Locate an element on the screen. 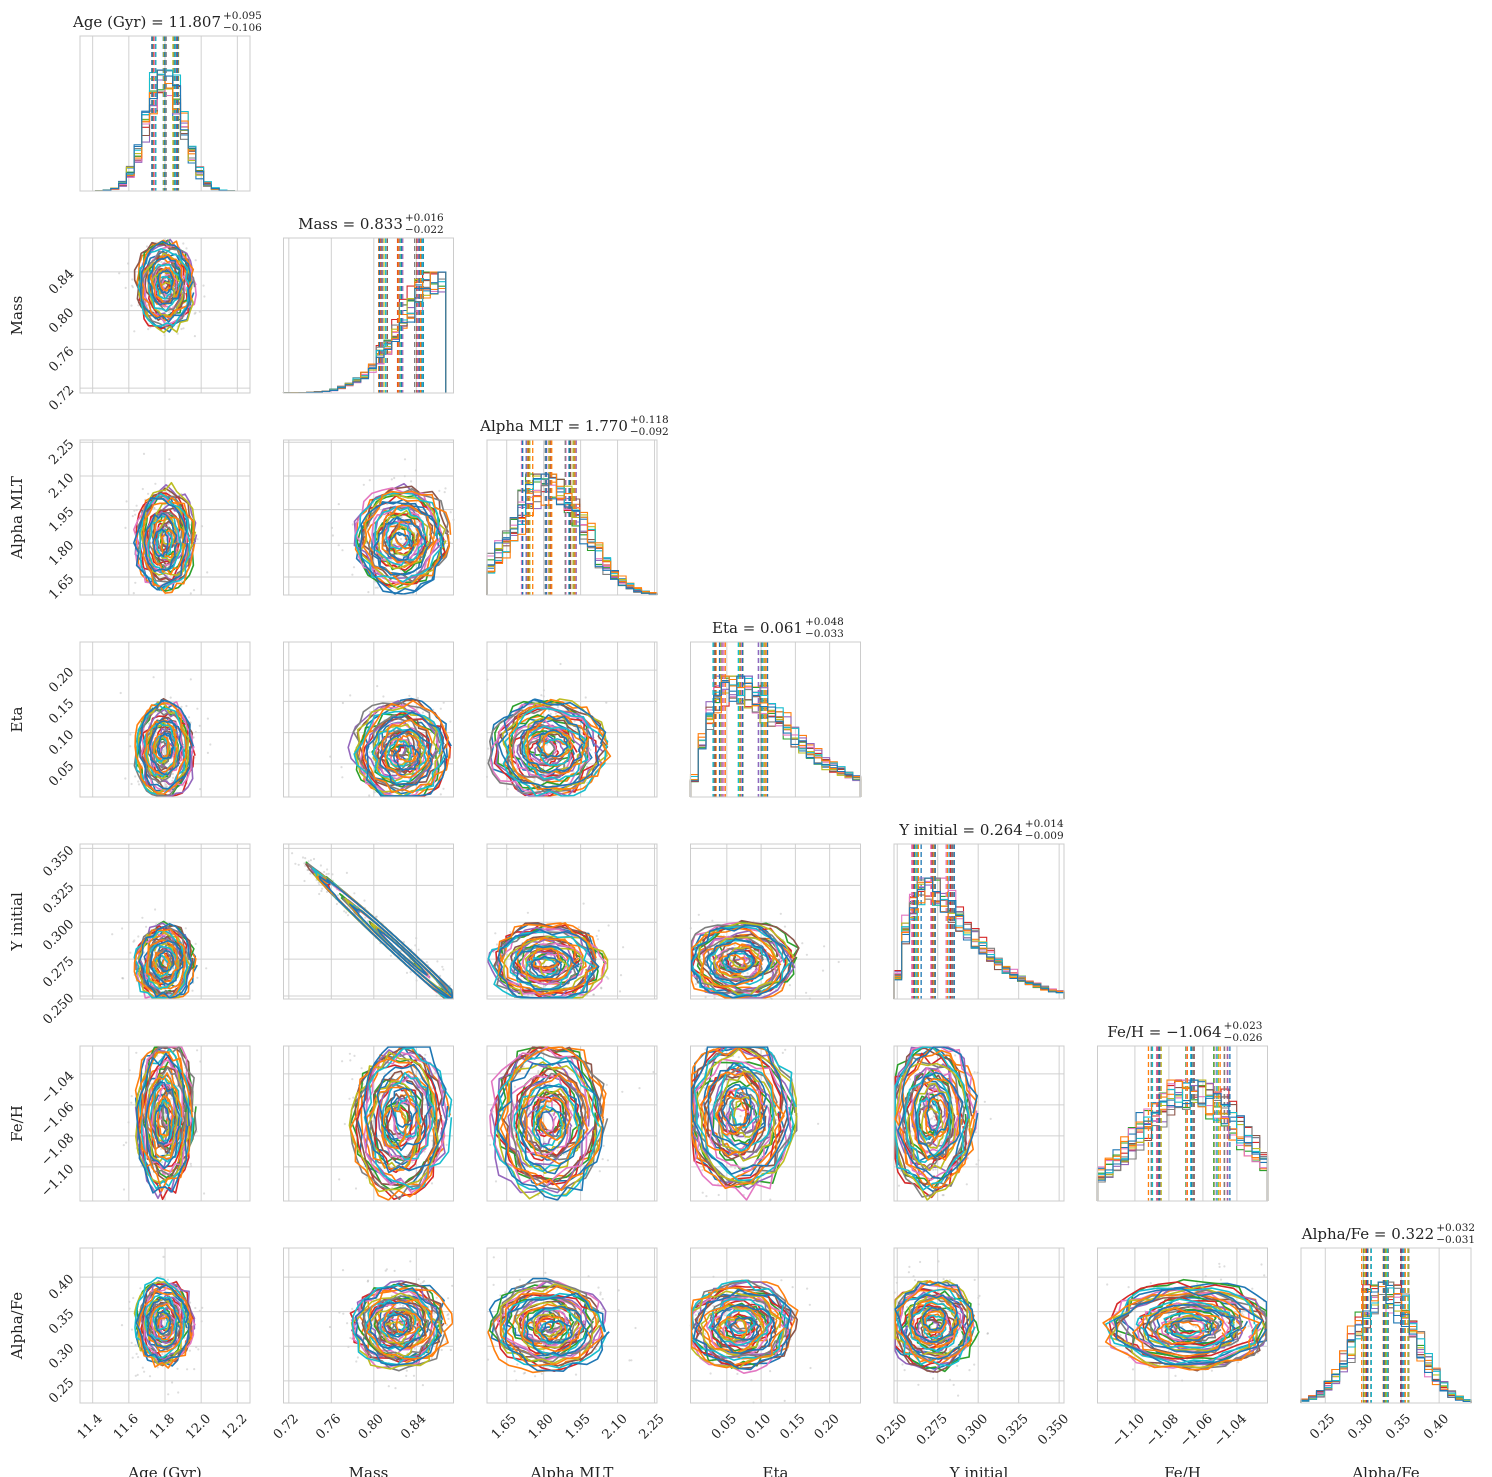 The height and width of the screenshot is (1477, 1492). ytick-label-alpha_fe: 0.25 is located at coordinates (61, 1391).